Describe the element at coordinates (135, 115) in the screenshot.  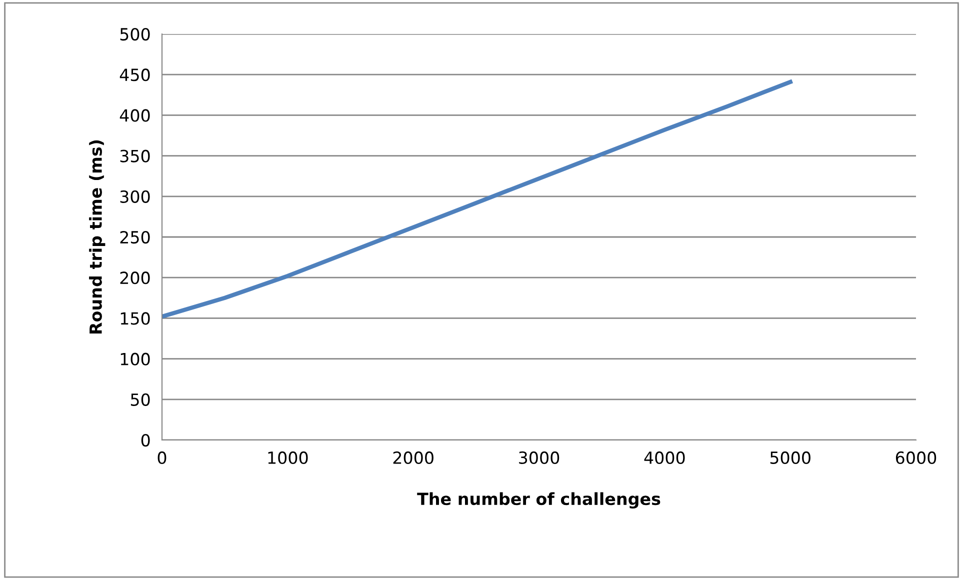
I see `y-tick-label: 400` at that location.